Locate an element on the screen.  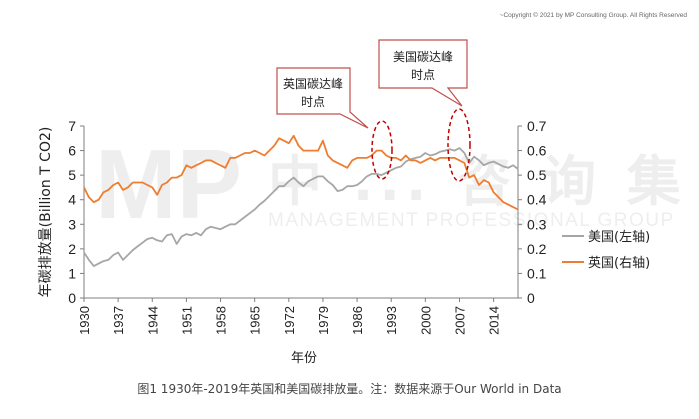
right-tick-label: 0.2 is located at coordinates (537, 249).